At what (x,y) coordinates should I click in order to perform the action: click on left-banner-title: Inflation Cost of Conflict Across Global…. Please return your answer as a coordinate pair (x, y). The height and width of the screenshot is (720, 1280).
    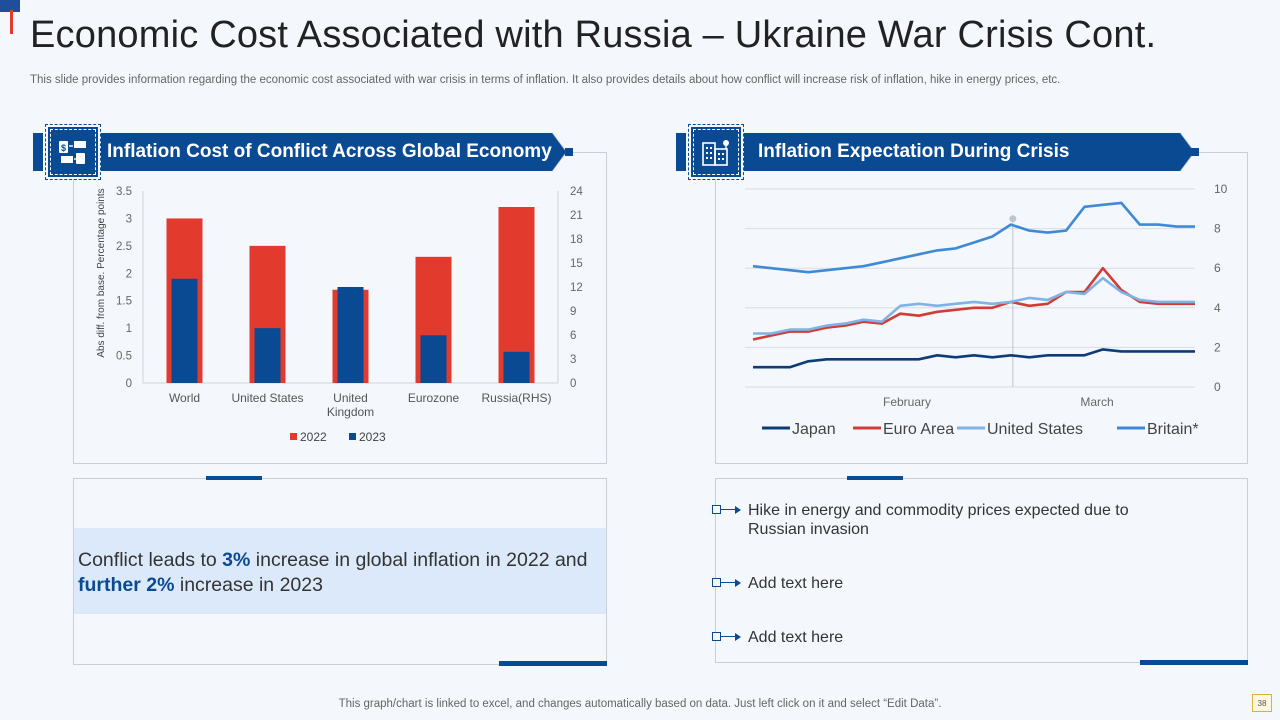
    Looking at the image, I should click on (329, 151).